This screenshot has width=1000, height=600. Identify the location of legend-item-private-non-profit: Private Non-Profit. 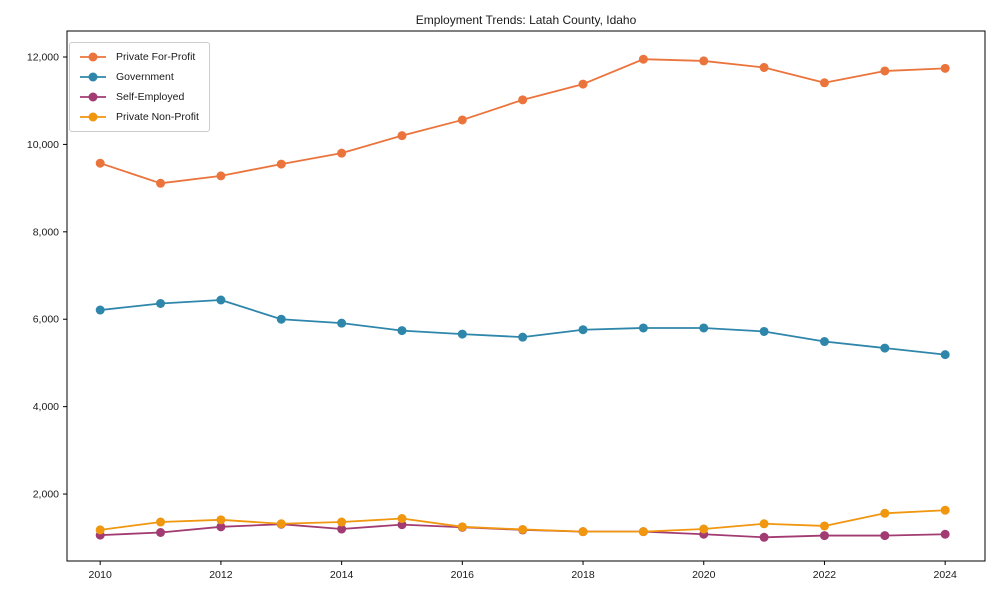
(139, 117).